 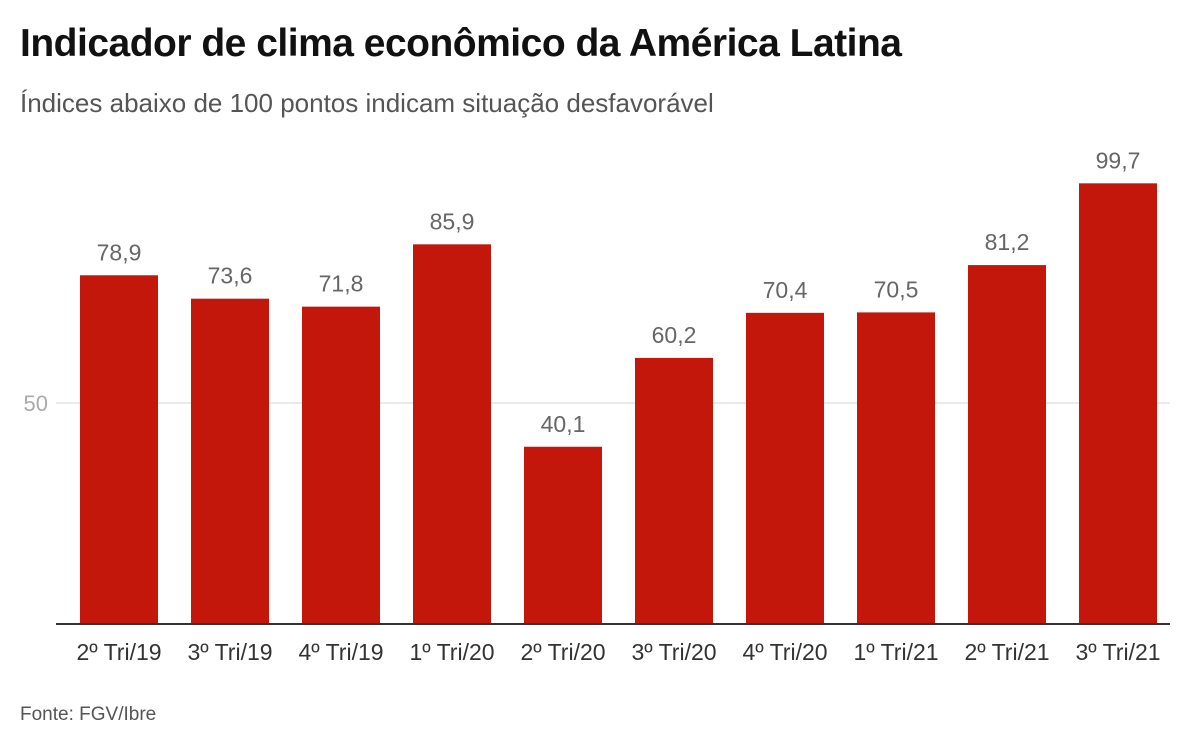 I want to click on x-tick-label: 2º Tri/19, so click(x=118, y=652).